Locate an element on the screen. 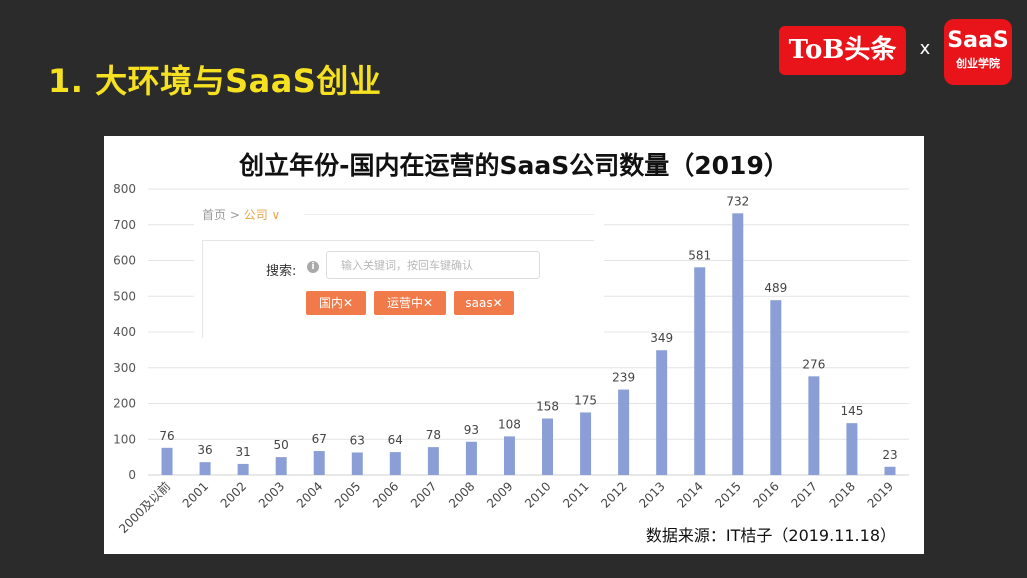 This screenshot has width=1027, height=578. widget-divider is located at coordinates (449, 214).